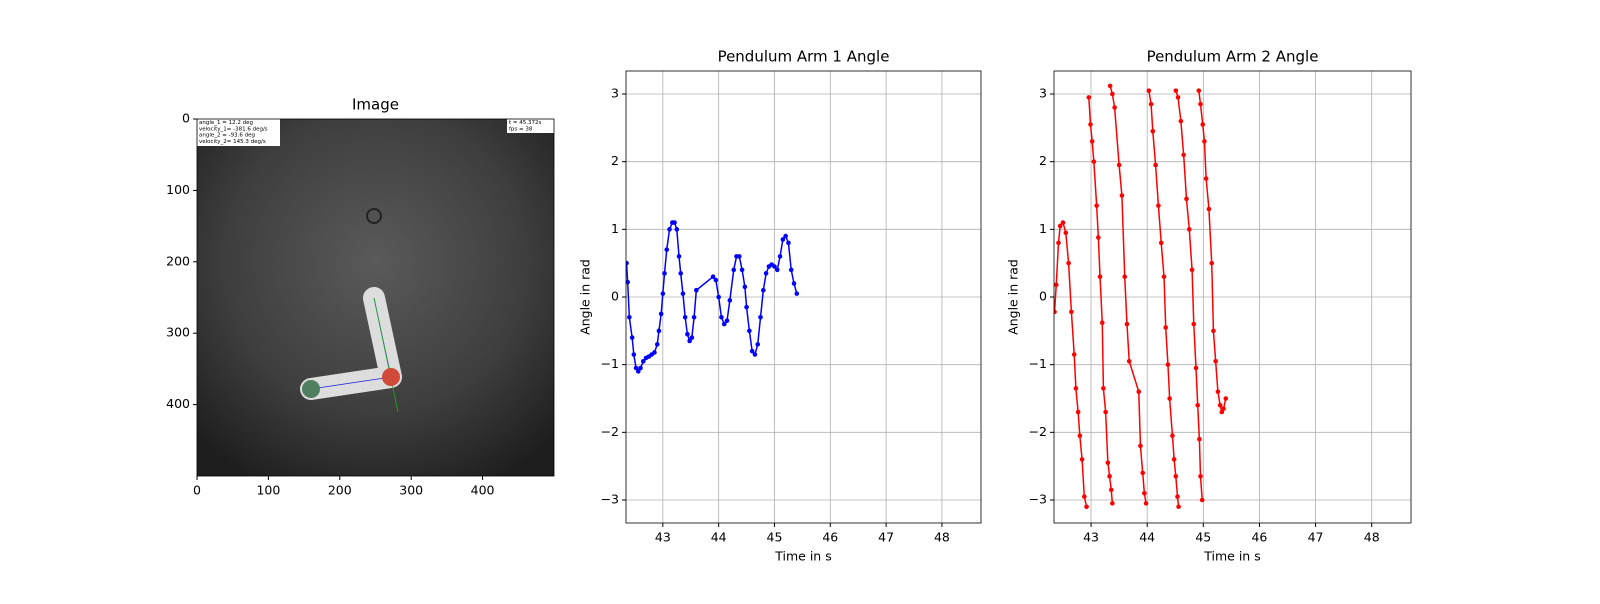  What do you see at coordinates (197, 490) in the screenshot?
I see `x-tick-label: 0` at bounding box center [197, 490].